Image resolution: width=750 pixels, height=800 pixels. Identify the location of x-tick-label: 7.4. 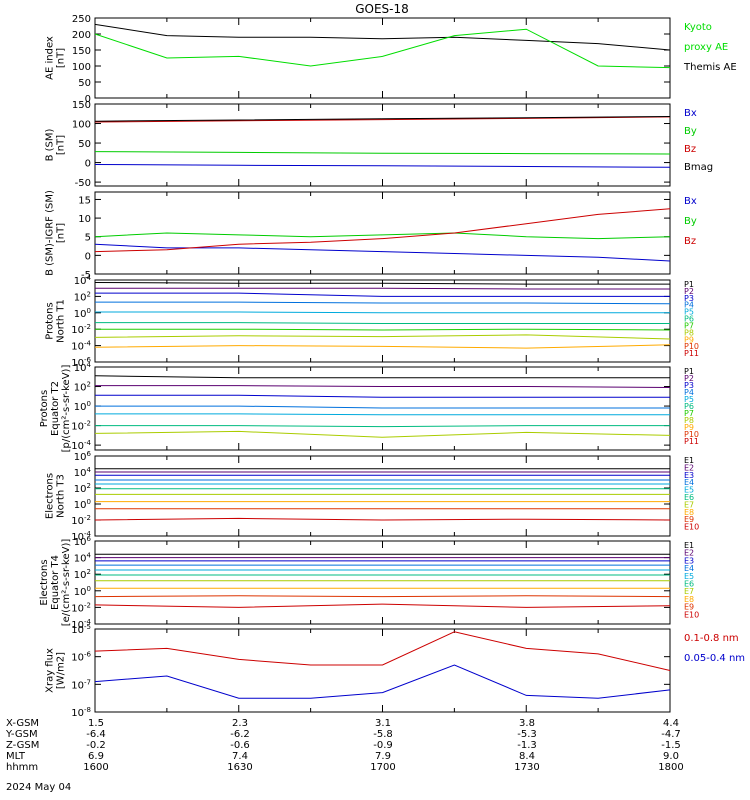
(240, 756).